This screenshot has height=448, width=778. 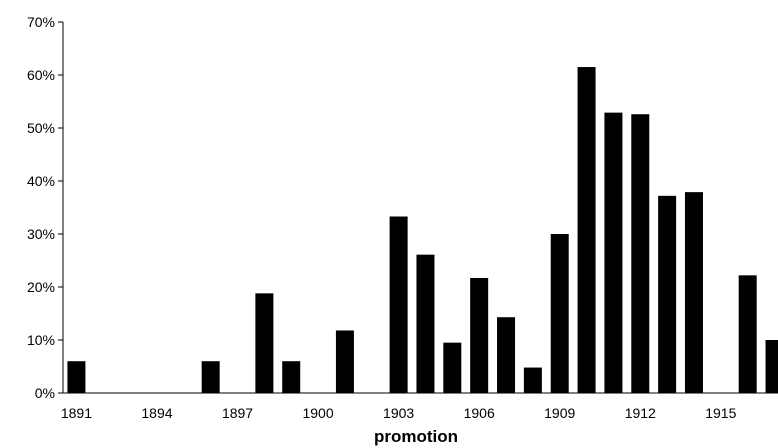 What do you see at coordinates (532, 380) in the screenshot?
I see `bar-1908` at bounding box center [532, 380].